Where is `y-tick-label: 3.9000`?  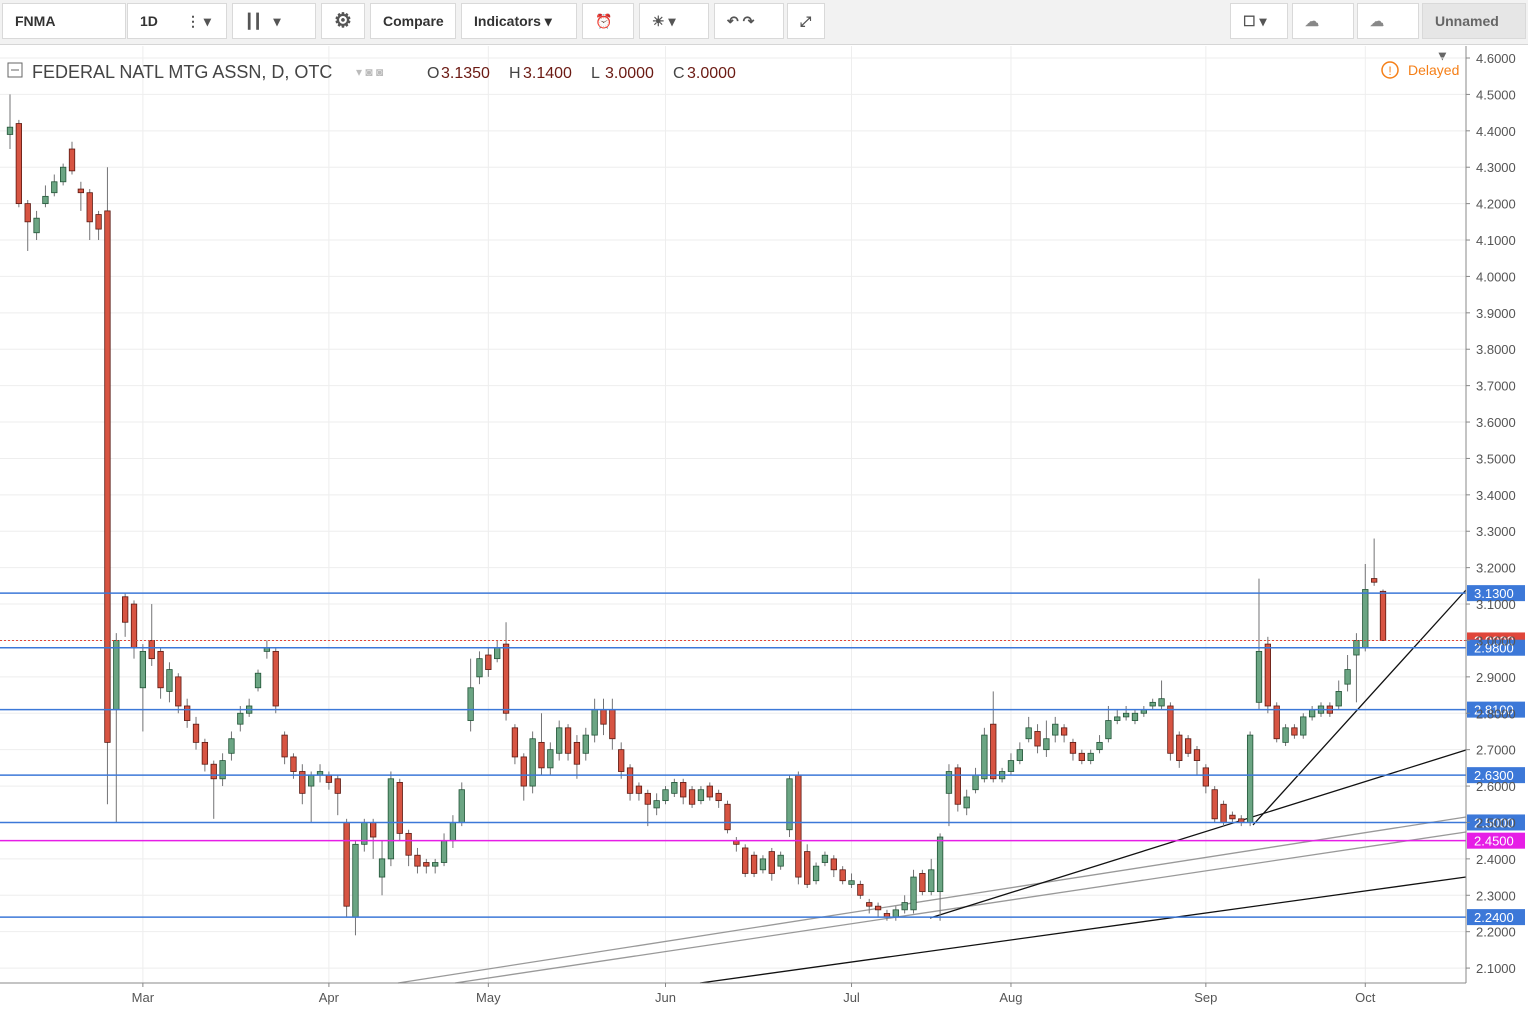 y-tick-label: 3.9000 is located at coordinates (1496, 313).